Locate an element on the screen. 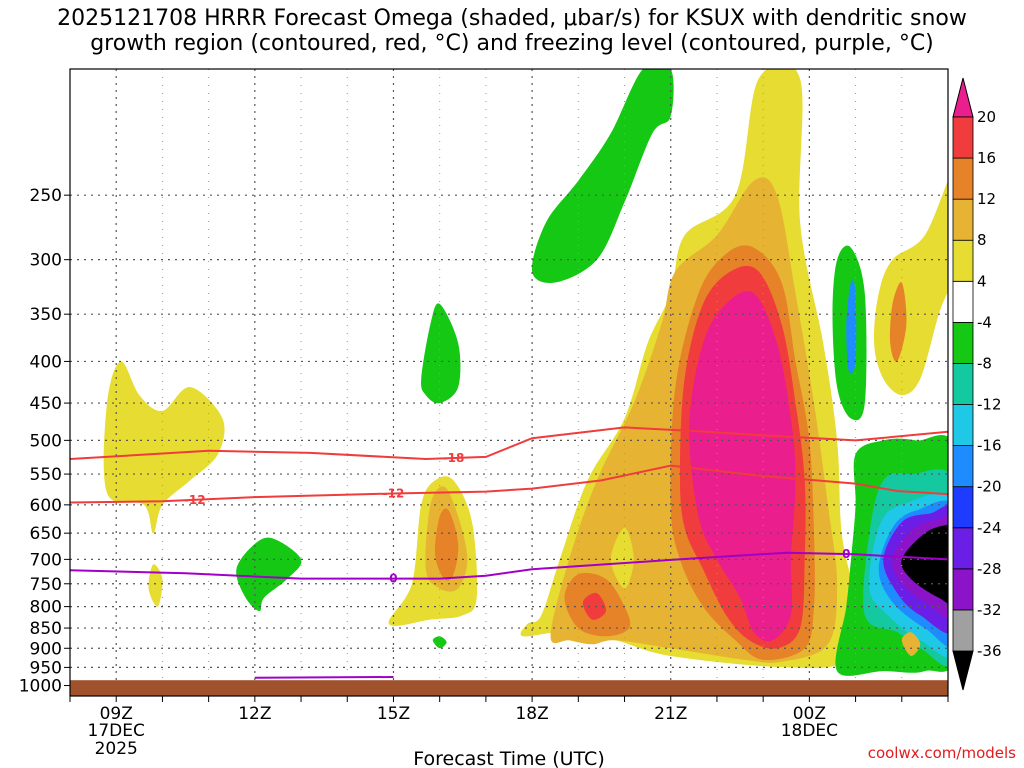 The image size is (1024, 768). omega-neg36-right is located at coordinates (924, 564).